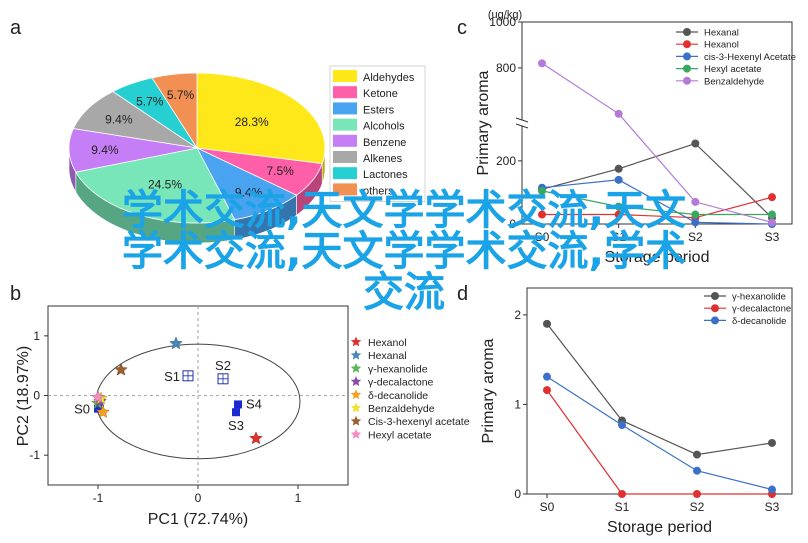  What do you see at coordinates (734, 81) in the screenshot?
I see `legend-label: Benzaldehyde` at bounding box center [734, 81].